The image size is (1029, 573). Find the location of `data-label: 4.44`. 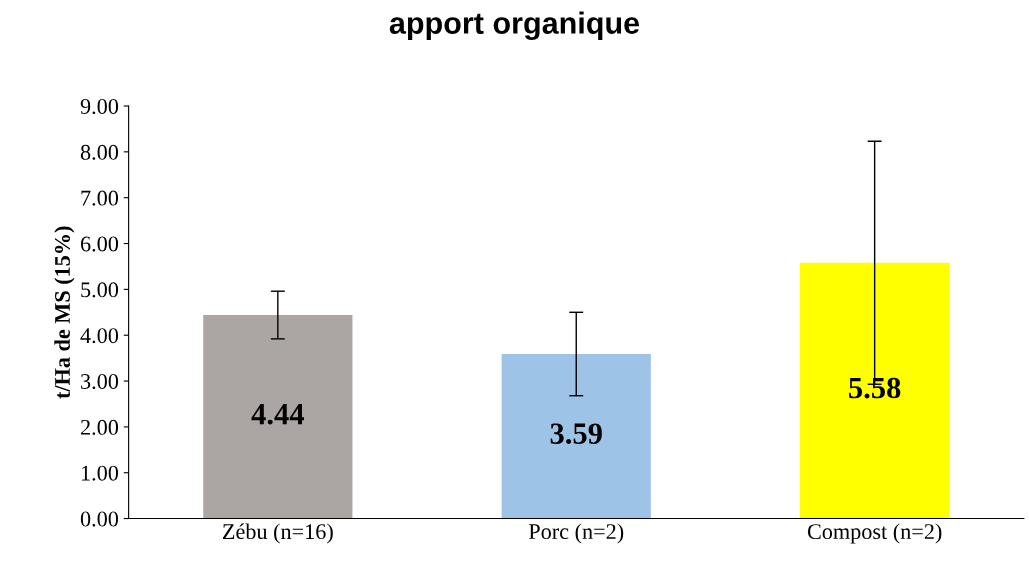

data-label: 4.44 is located at coordinates (277, 414).